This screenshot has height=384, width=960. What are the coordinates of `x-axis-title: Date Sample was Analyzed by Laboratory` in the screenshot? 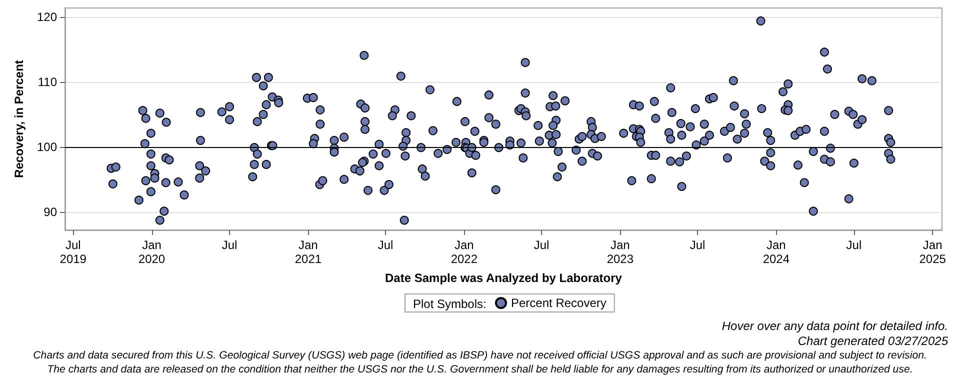 It's located at (503, 278).